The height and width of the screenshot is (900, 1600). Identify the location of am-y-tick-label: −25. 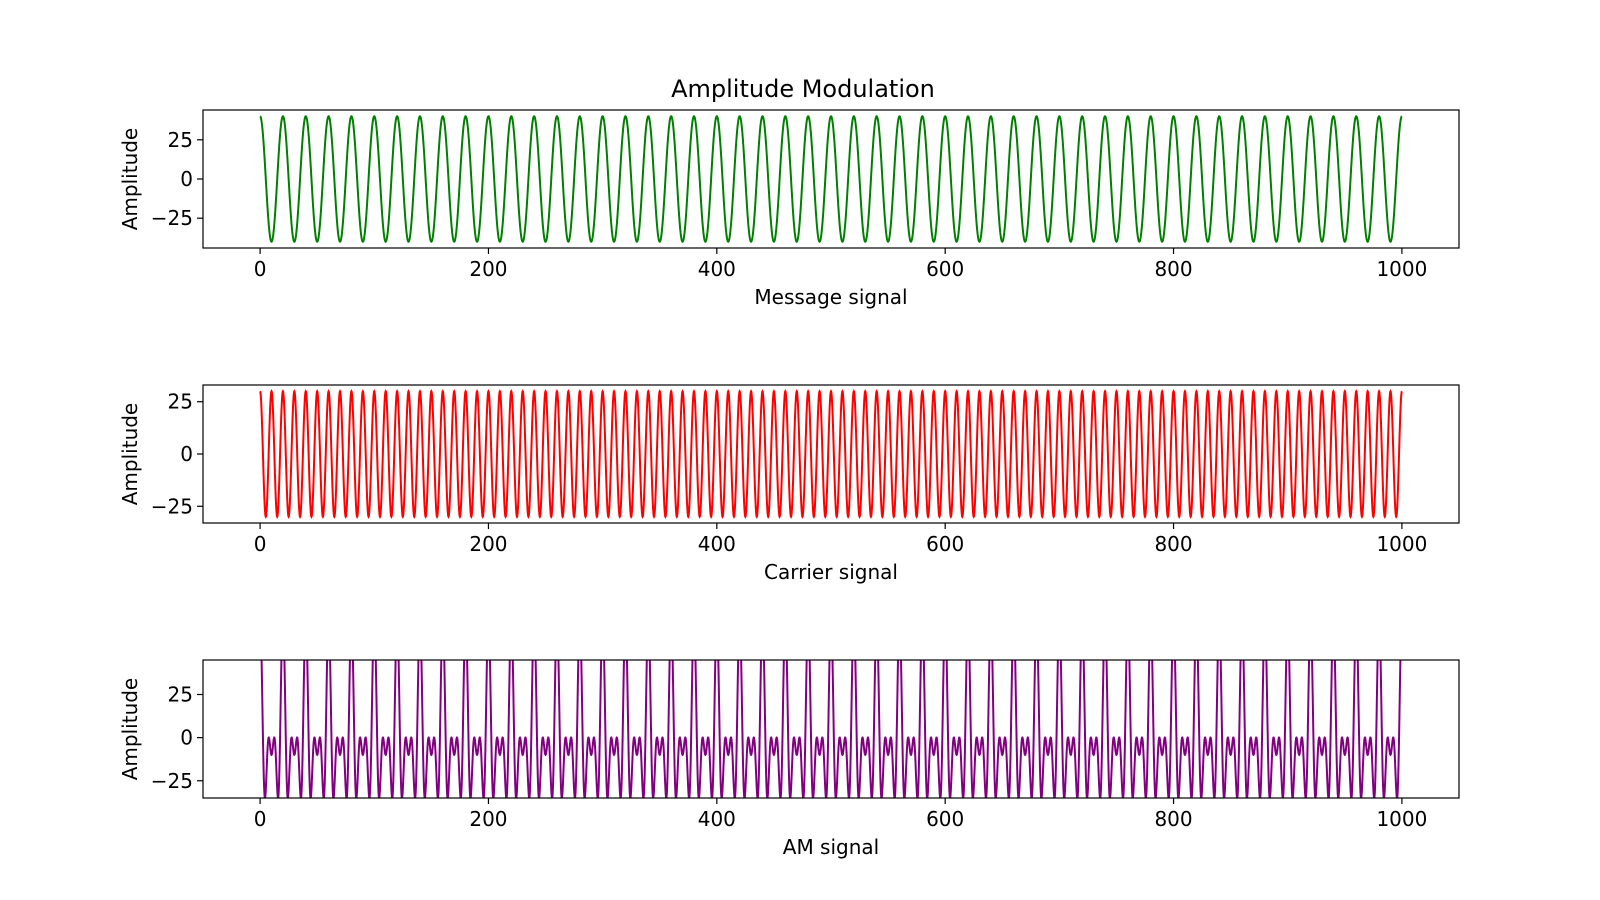
(172, 781).